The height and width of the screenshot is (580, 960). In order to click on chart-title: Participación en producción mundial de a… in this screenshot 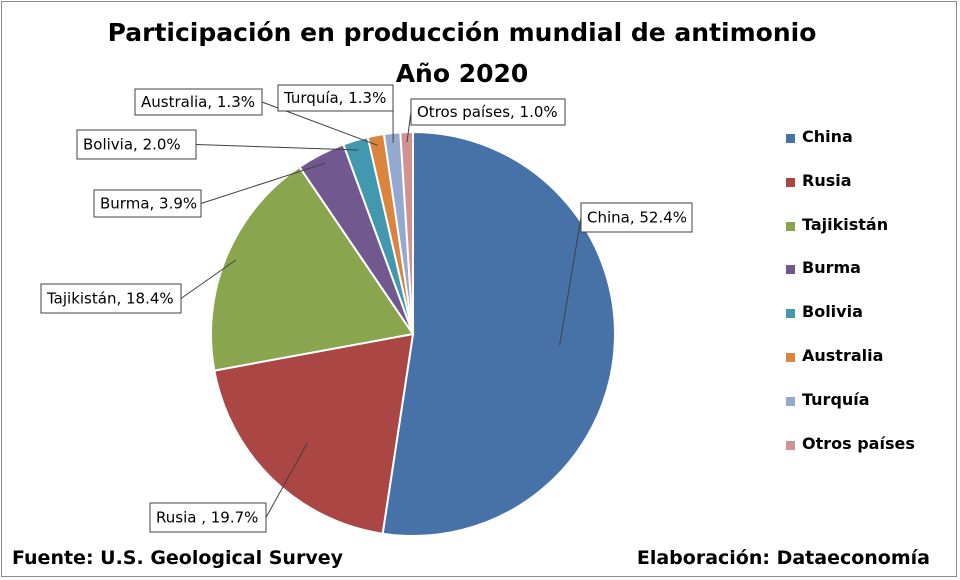, I will do `click(462, 32)`.